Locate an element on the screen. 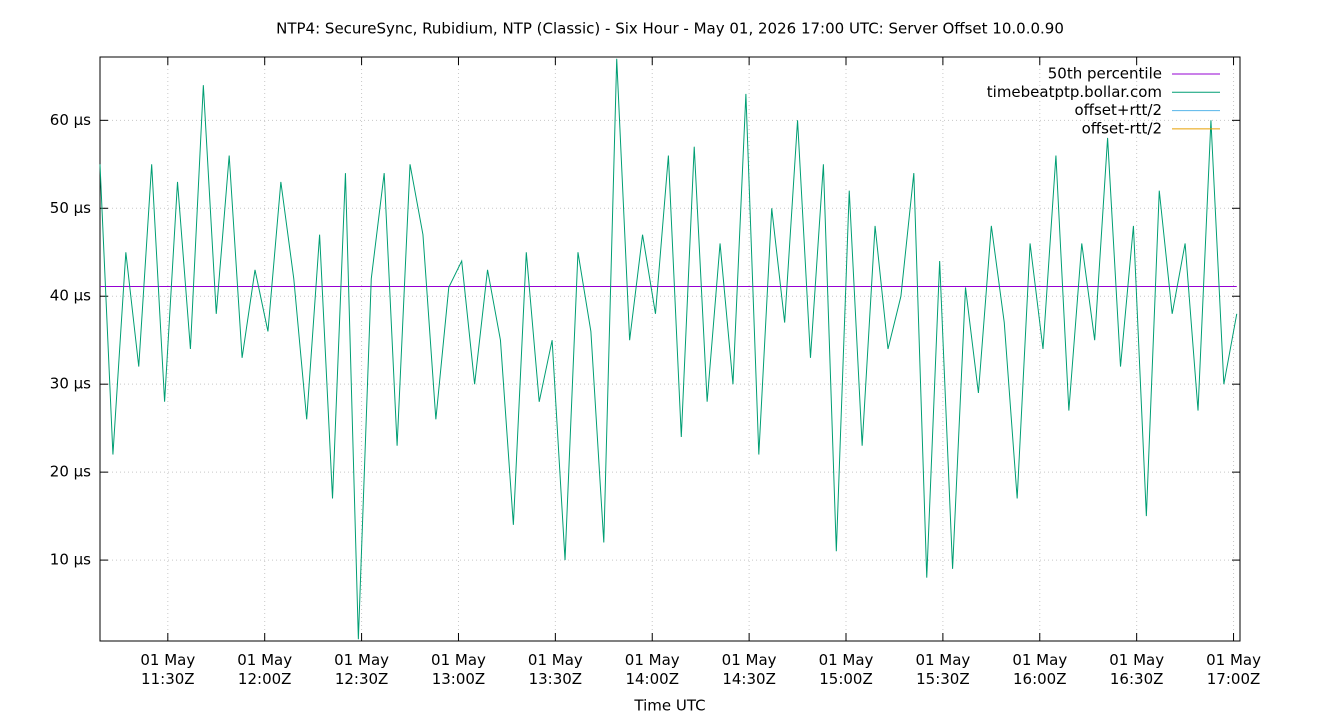  legend-label: offset-rtt/2 is located at coordinates (1122, 128).